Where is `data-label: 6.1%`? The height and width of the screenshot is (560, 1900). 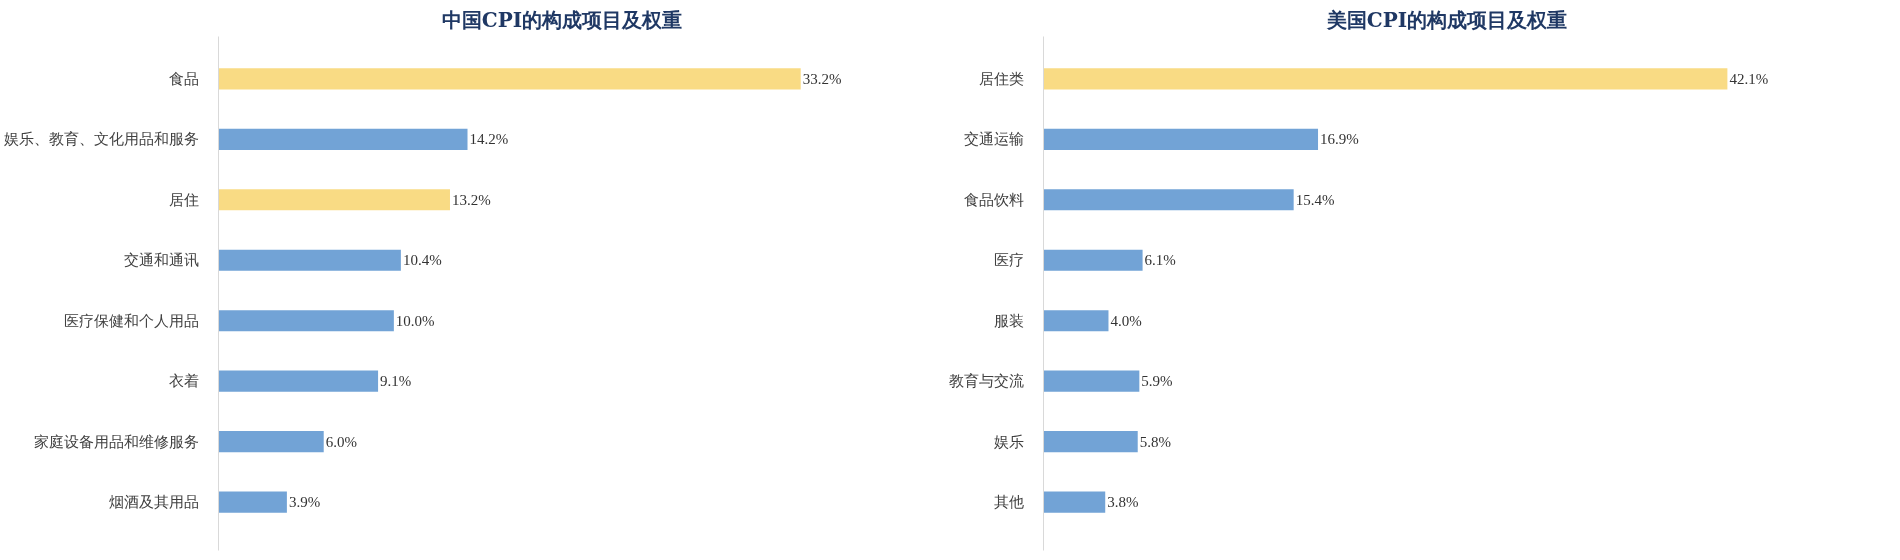
data-label: 6.1% is located at coordinates (1160, 260).